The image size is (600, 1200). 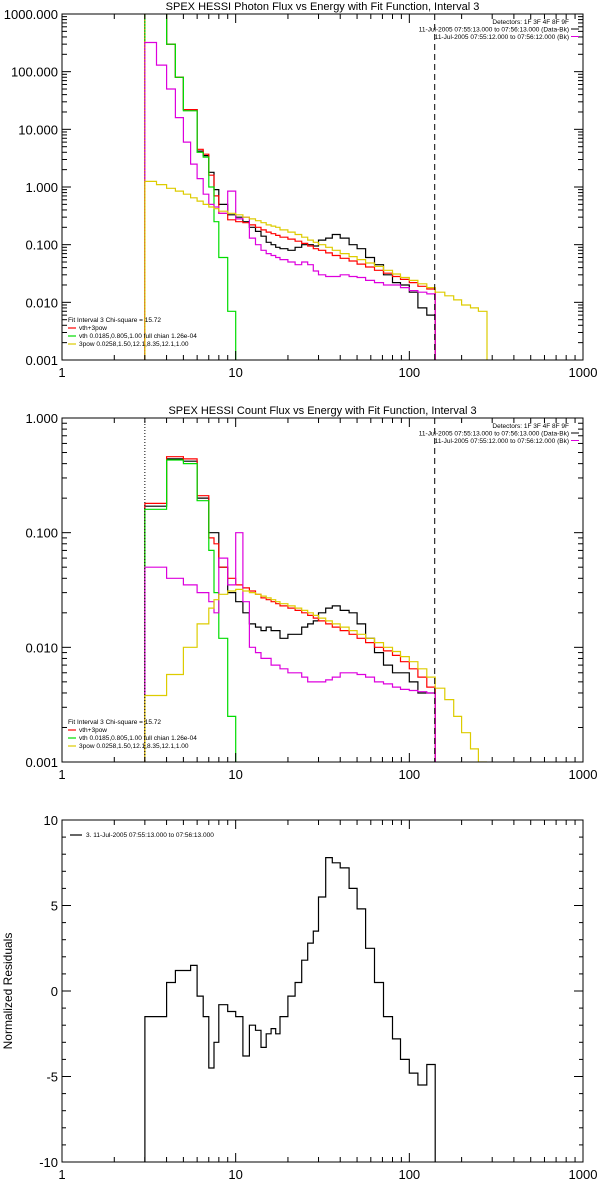 What do you see at coordinates (38, 129) in the screenshot?
I see `y-tick-label: 10.000` at bounding box center [38, 129].